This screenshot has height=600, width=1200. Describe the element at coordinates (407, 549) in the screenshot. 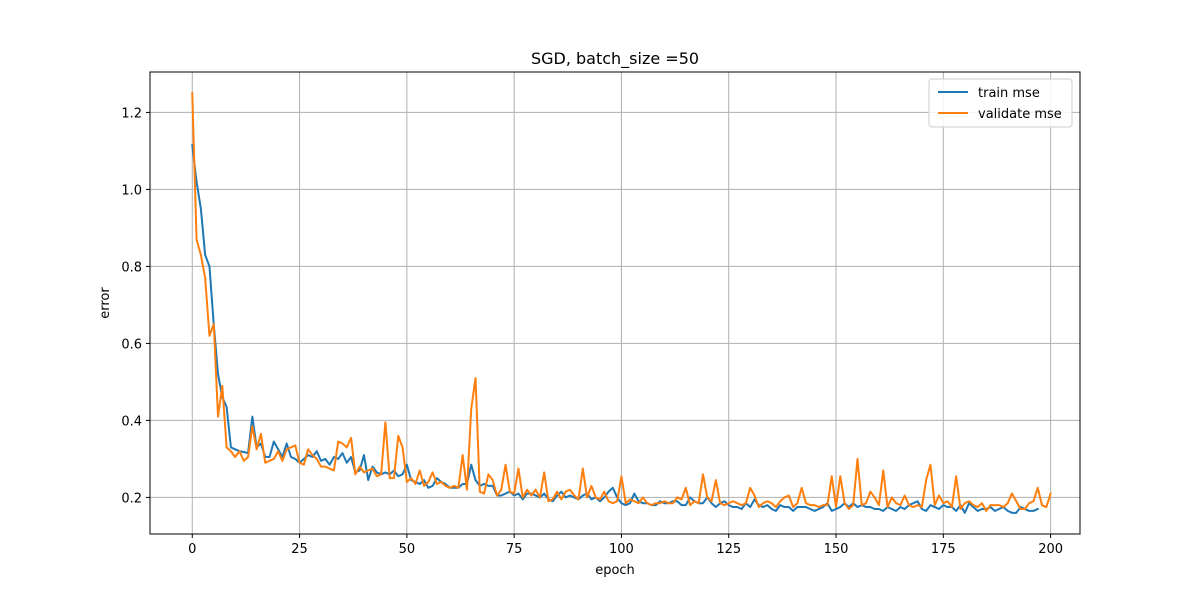

I see `x-tick-label: 50` at that location.